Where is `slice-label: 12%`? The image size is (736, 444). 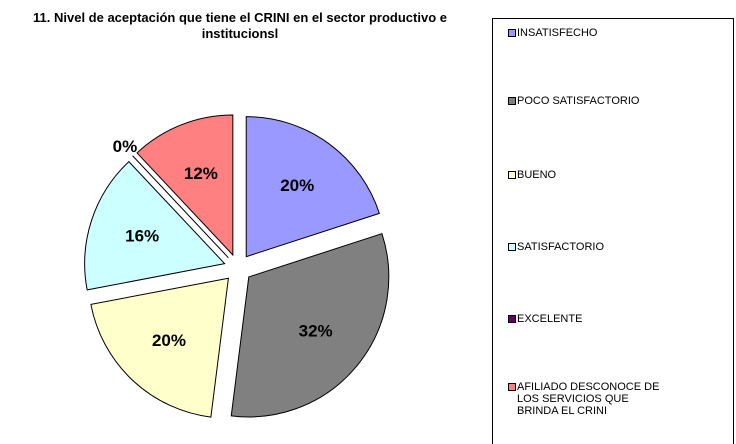 slice-label: 12% is located at coordinates (201, 173).